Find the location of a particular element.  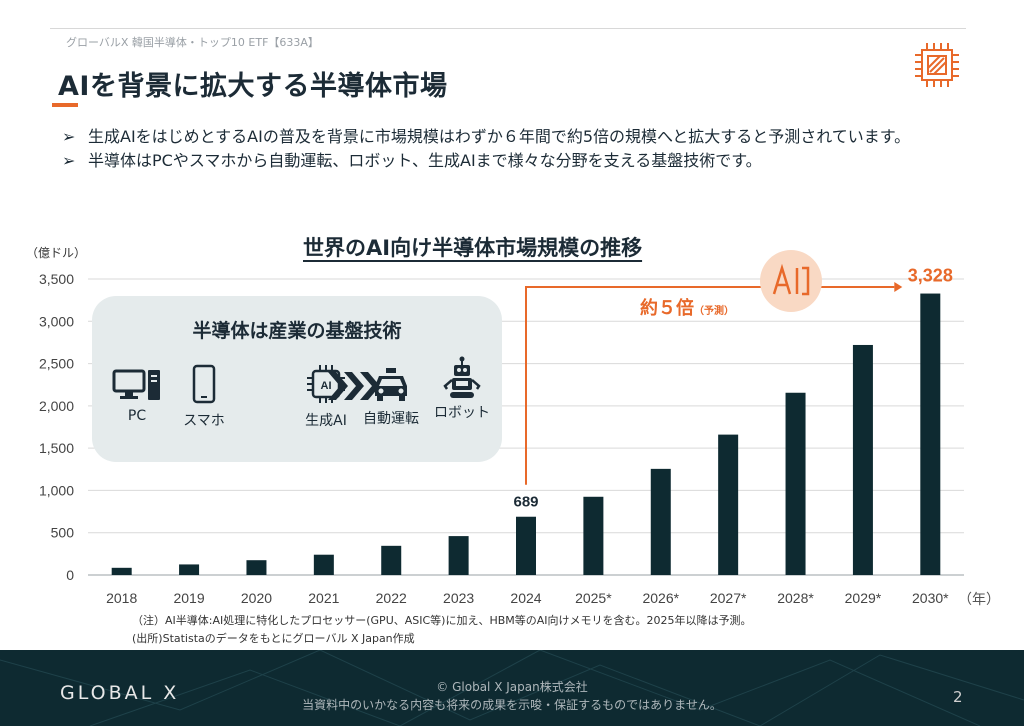

global-x-logo: GLOBAL X is located at coordinates (120, 693).